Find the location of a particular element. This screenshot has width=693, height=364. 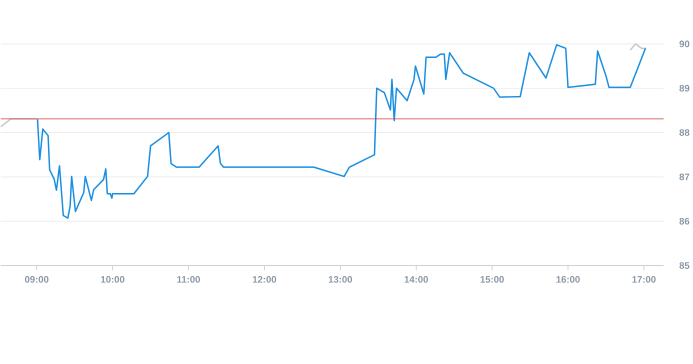

y-tick-label: 88 is located at coordinates (684, 132).